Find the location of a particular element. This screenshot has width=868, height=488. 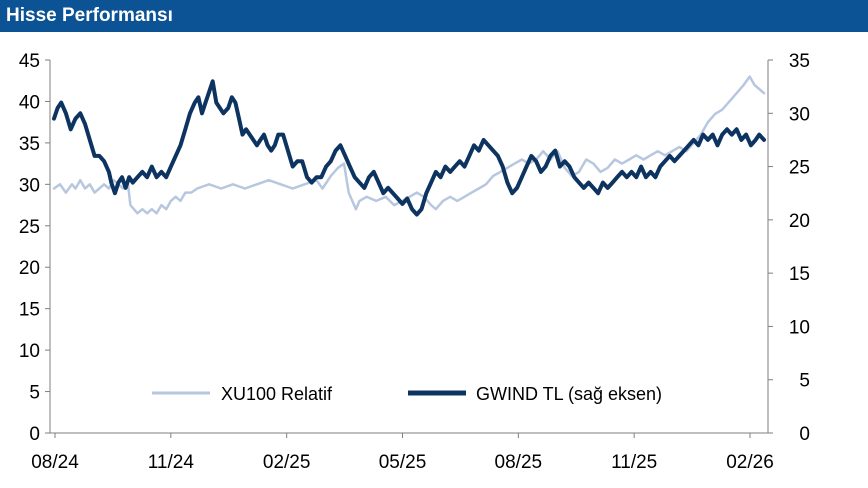

left-tick-label: 10 is located at coordinates (29, 351).